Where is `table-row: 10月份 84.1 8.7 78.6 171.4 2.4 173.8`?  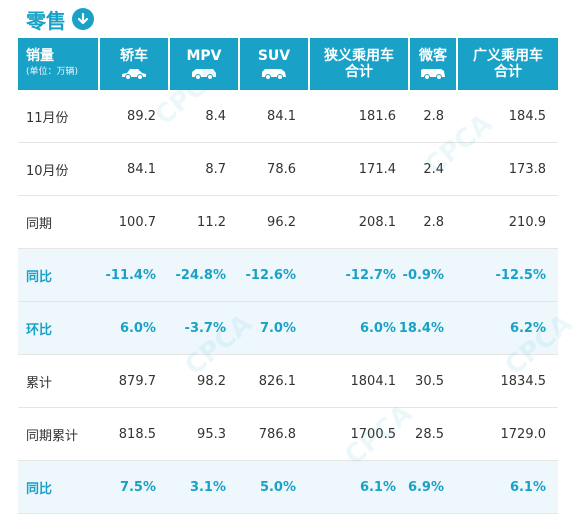
table-row: 10月份 84.1 8.7 78.6 171.4 2.4 173.8 is located at coordinates (288, 169).